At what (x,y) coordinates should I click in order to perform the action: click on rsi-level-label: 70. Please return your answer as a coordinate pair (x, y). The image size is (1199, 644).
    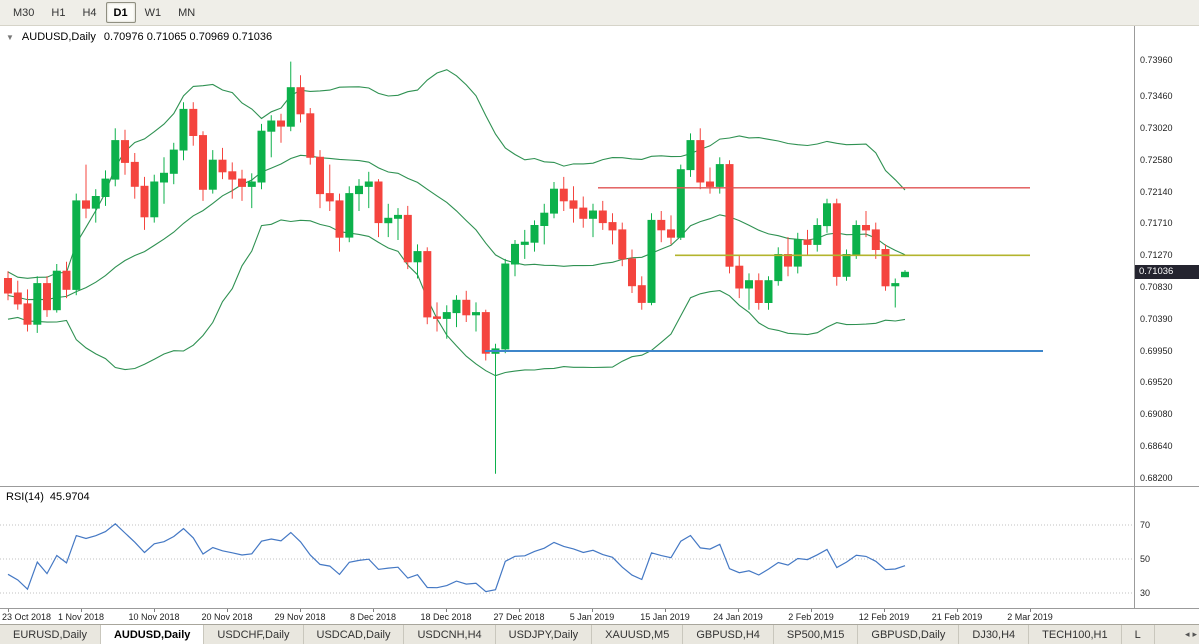
    Looking at the image, I should click on (1145, 525).